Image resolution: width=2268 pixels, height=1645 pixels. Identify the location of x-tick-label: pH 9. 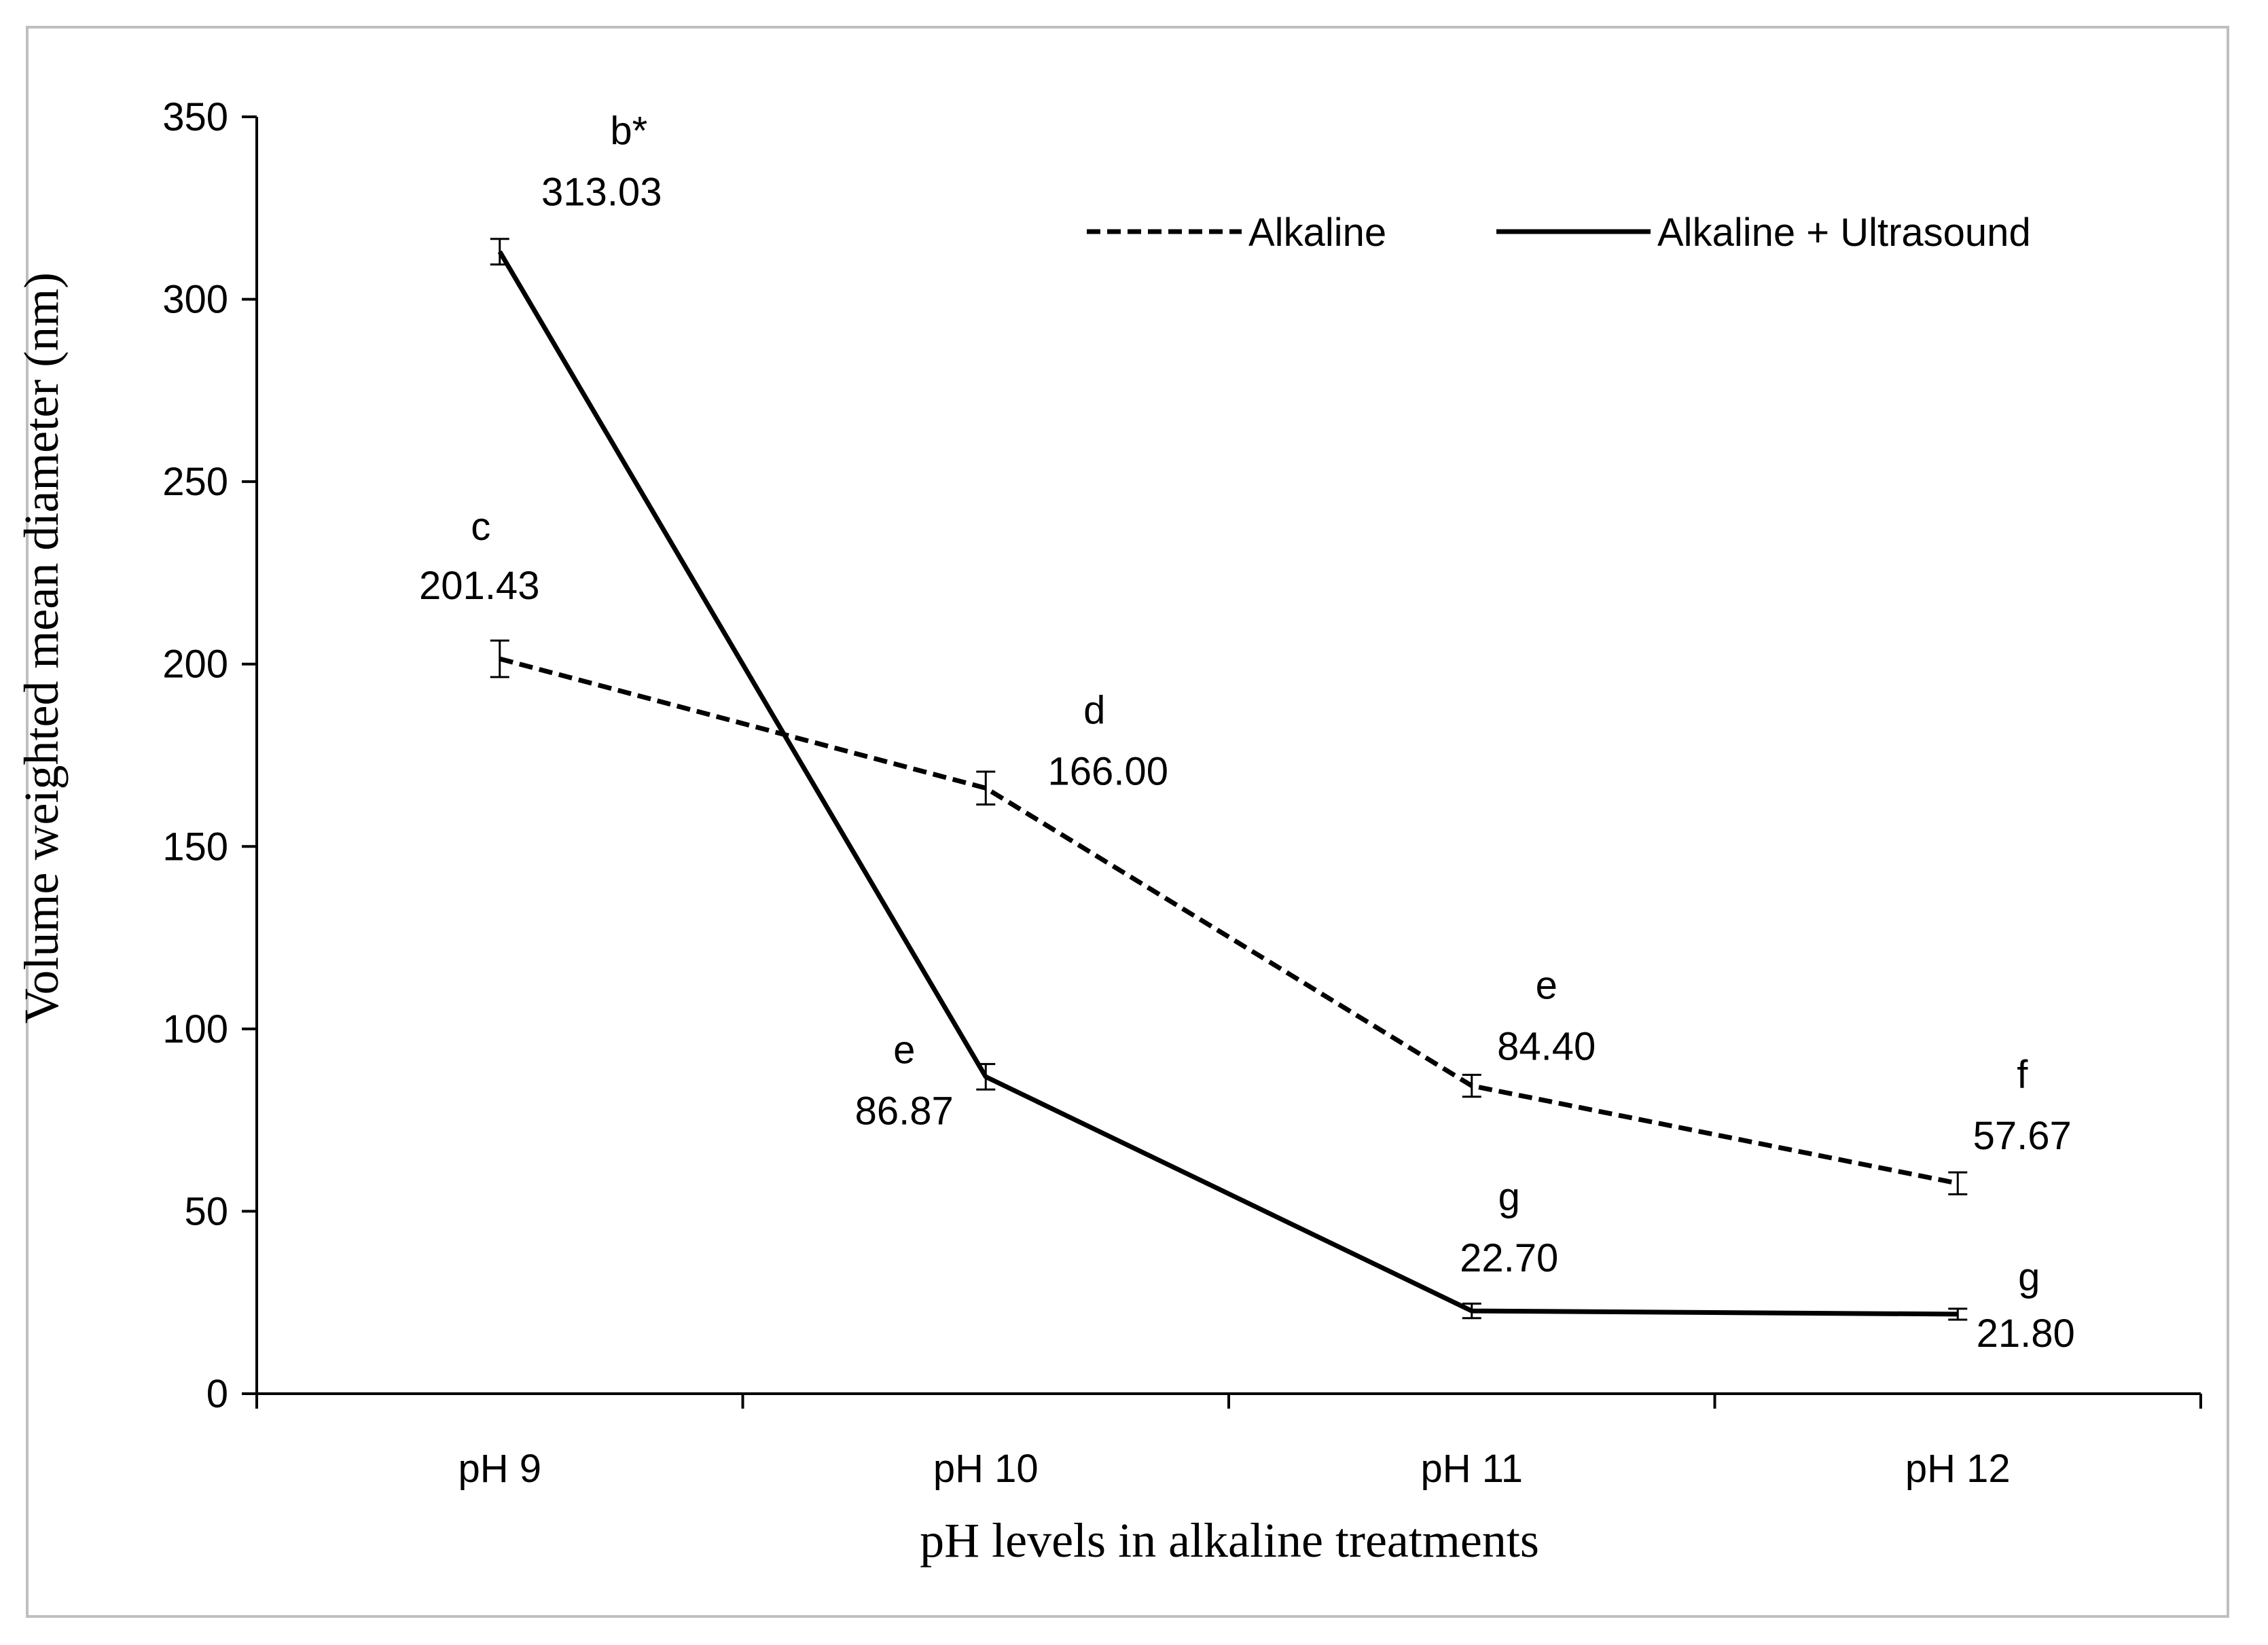
(499, 1469).